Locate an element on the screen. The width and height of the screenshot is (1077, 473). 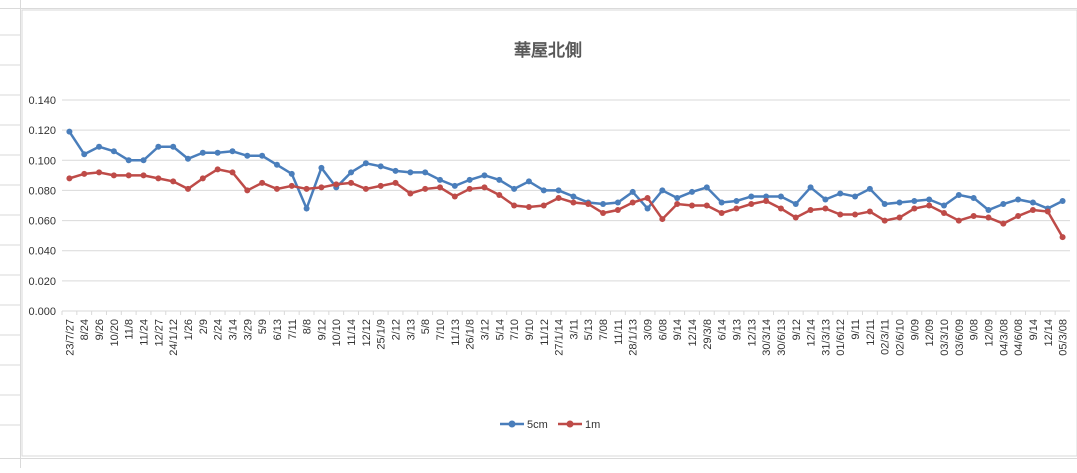
x-tick-label: 30/3/14 is located at coordinates (767, 337).